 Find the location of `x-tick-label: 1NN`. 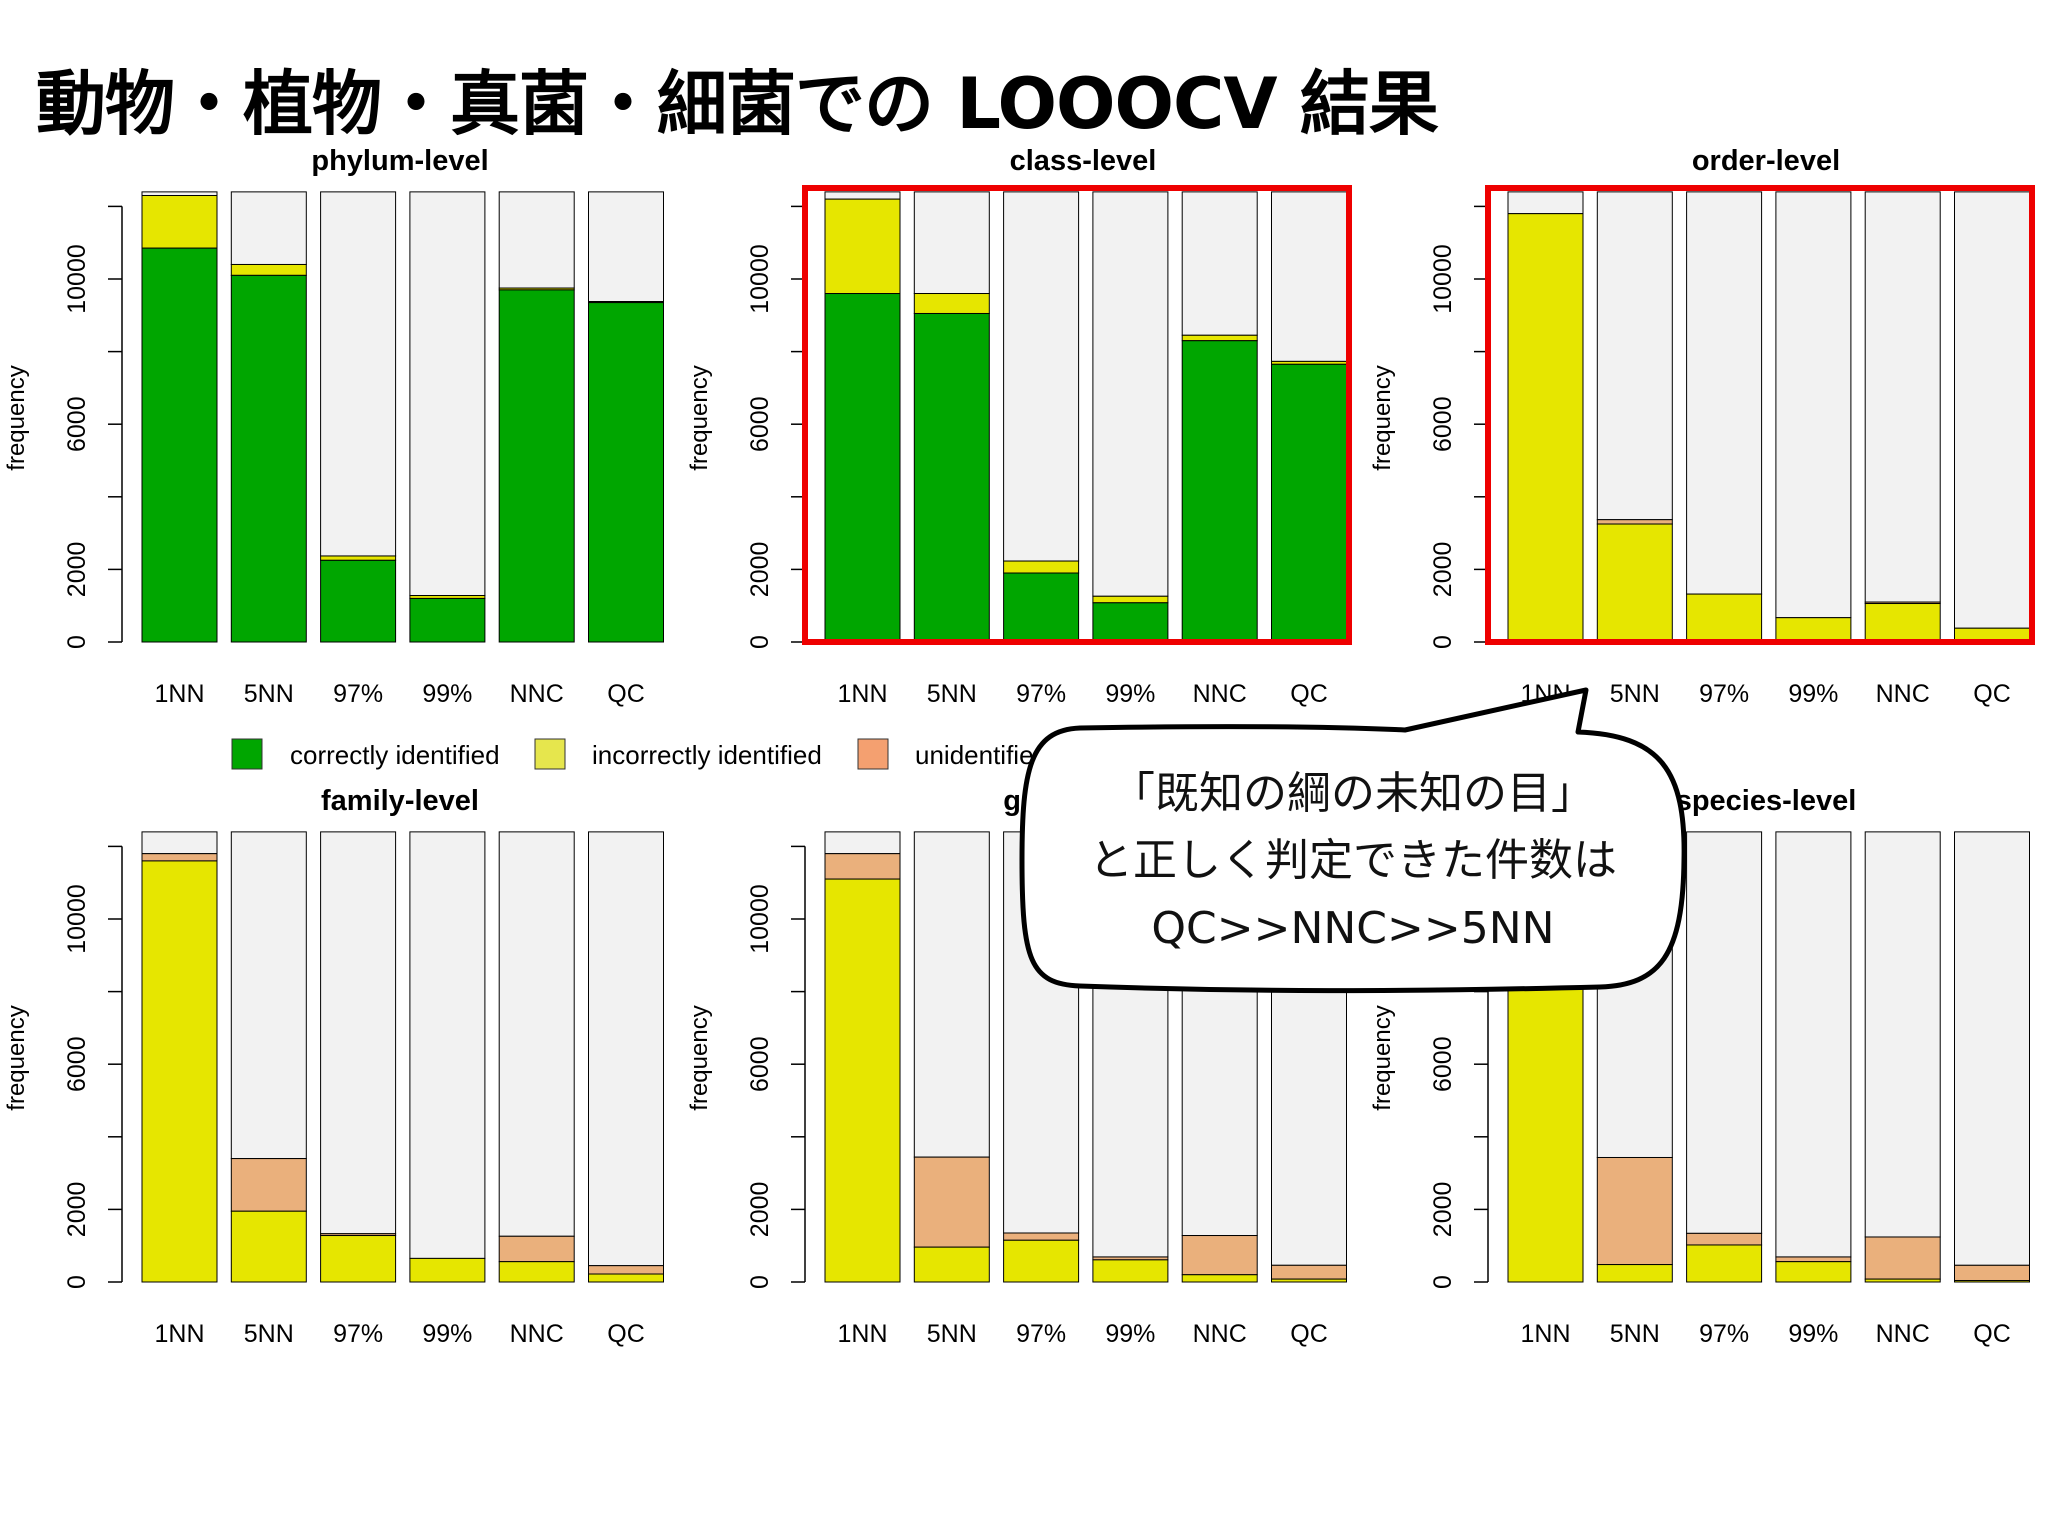

x-tick-label: 1NN is located at coordinates (1545, 1334).